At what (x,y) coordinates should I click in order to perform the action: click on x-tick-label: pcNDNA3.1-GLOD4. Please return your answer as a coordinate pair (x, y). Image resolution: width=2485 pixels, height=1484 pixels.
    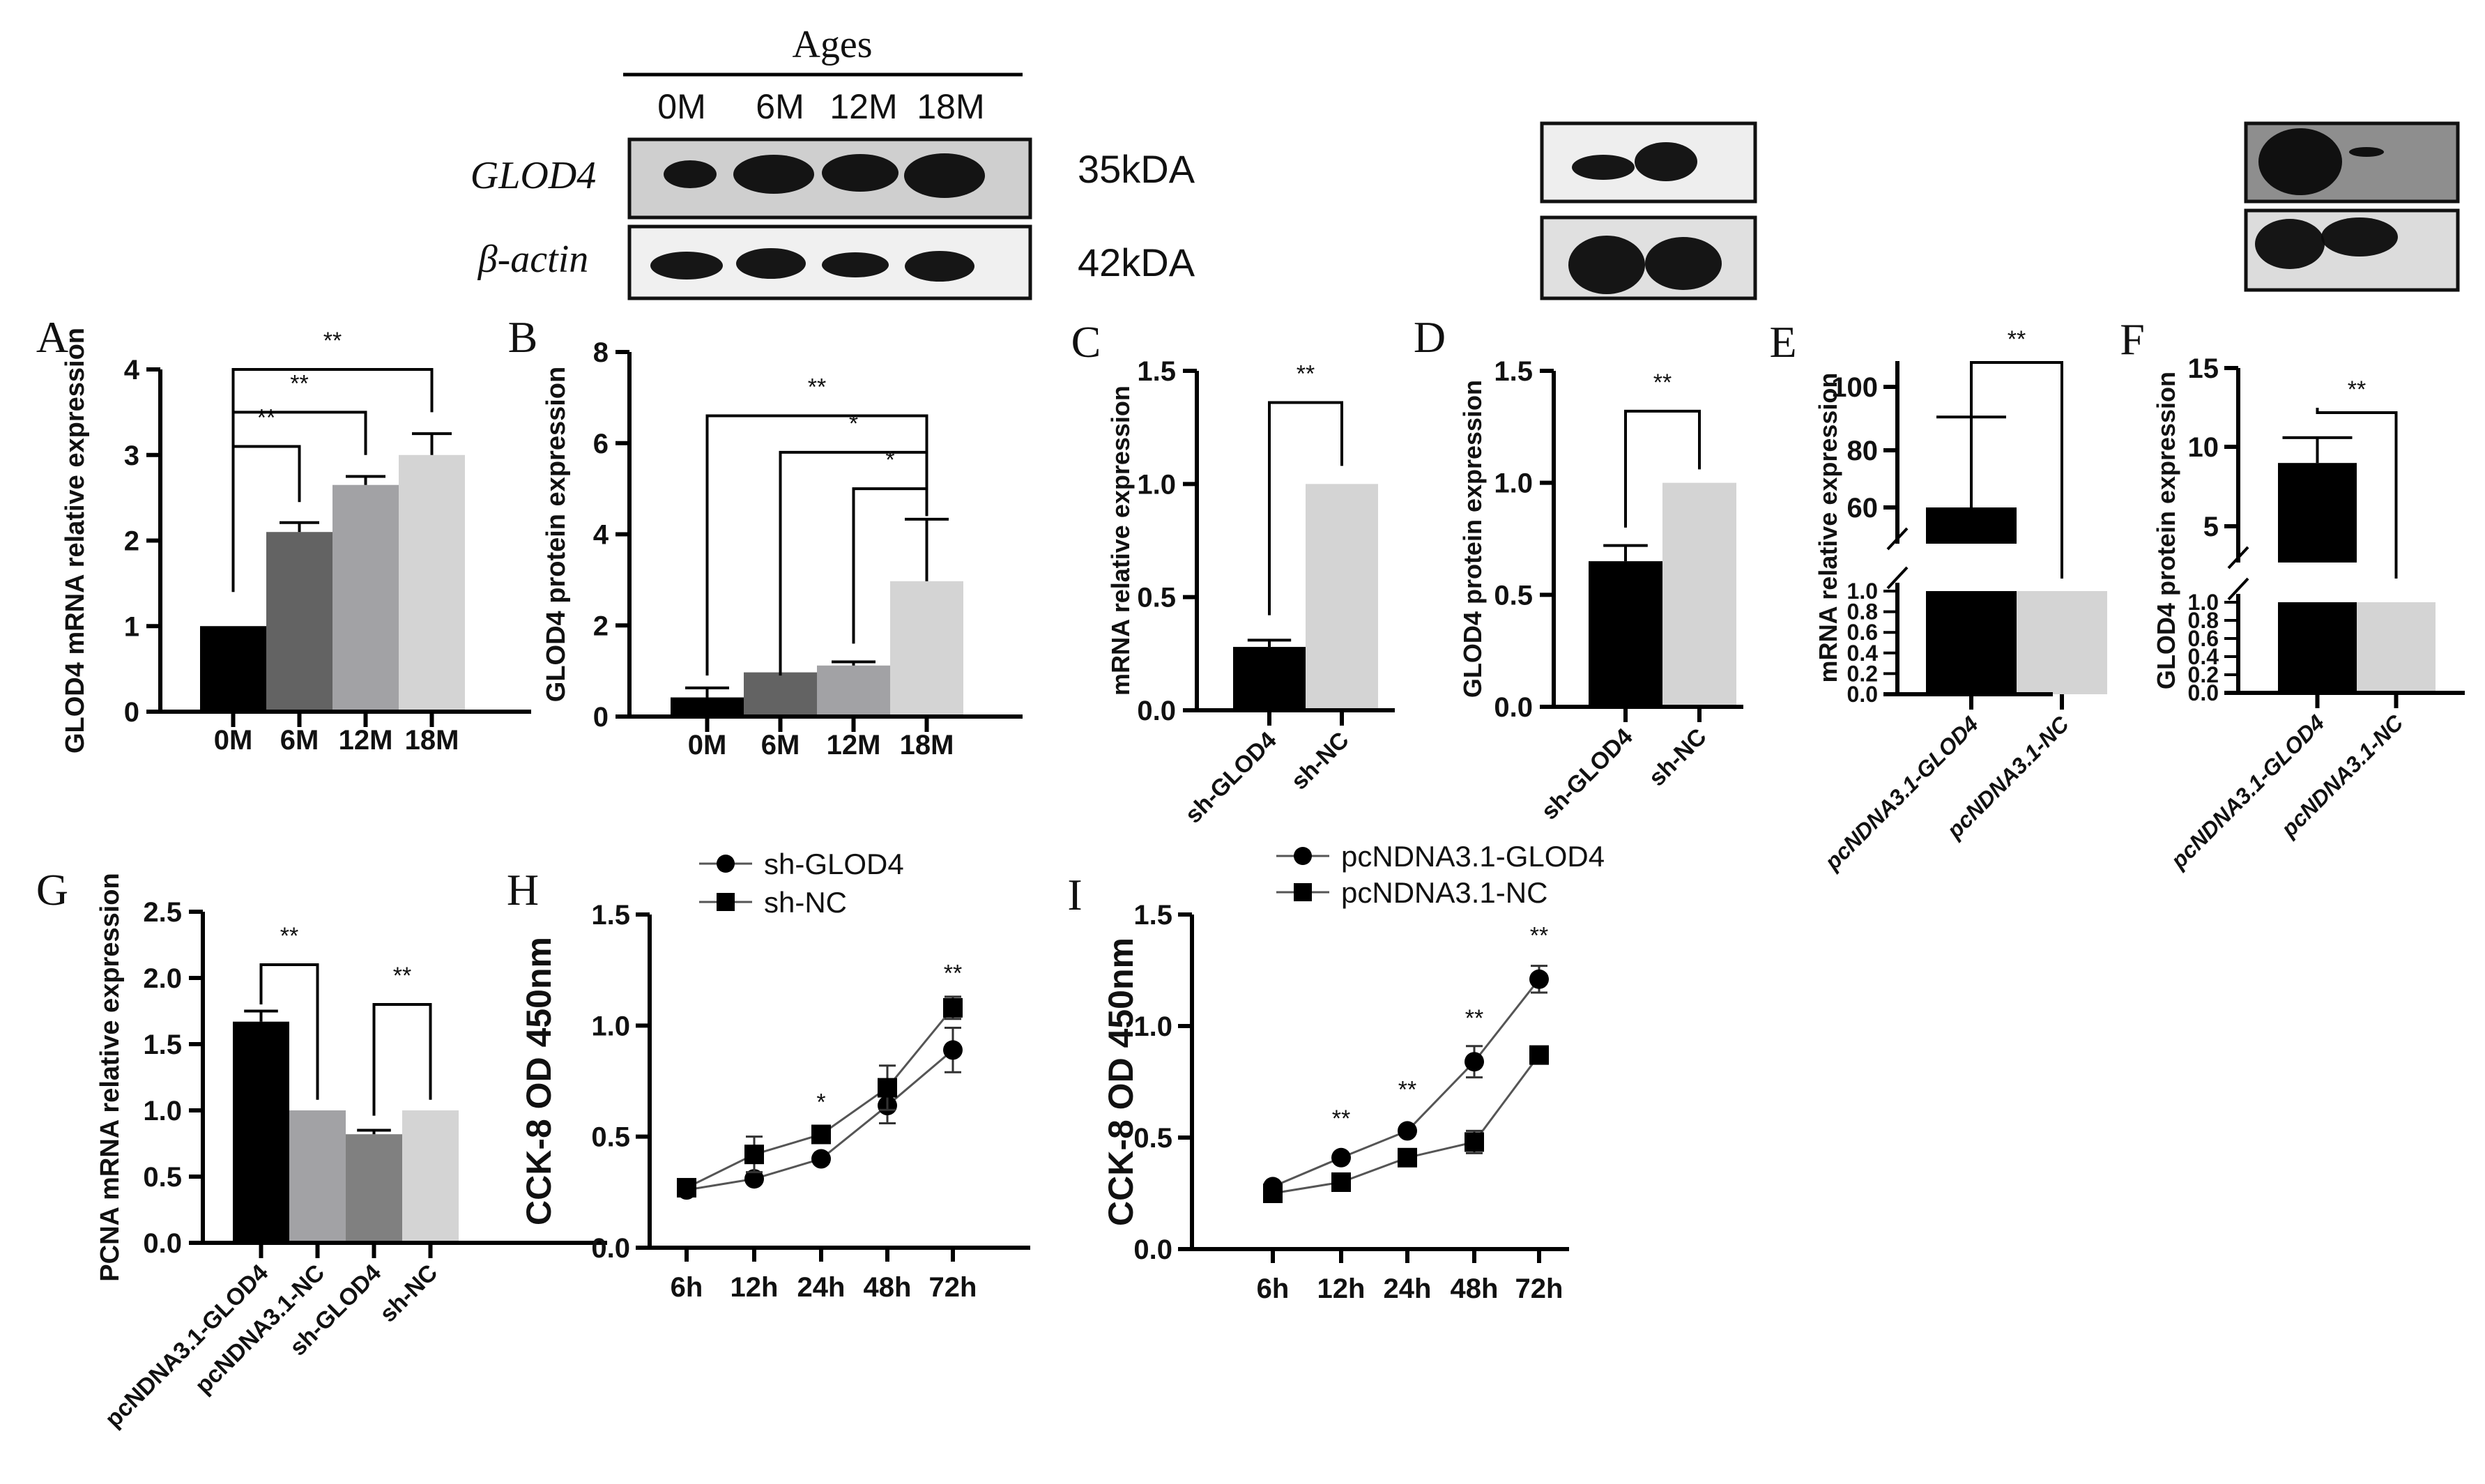
    Looking at the image, I should click on (2248, 791).